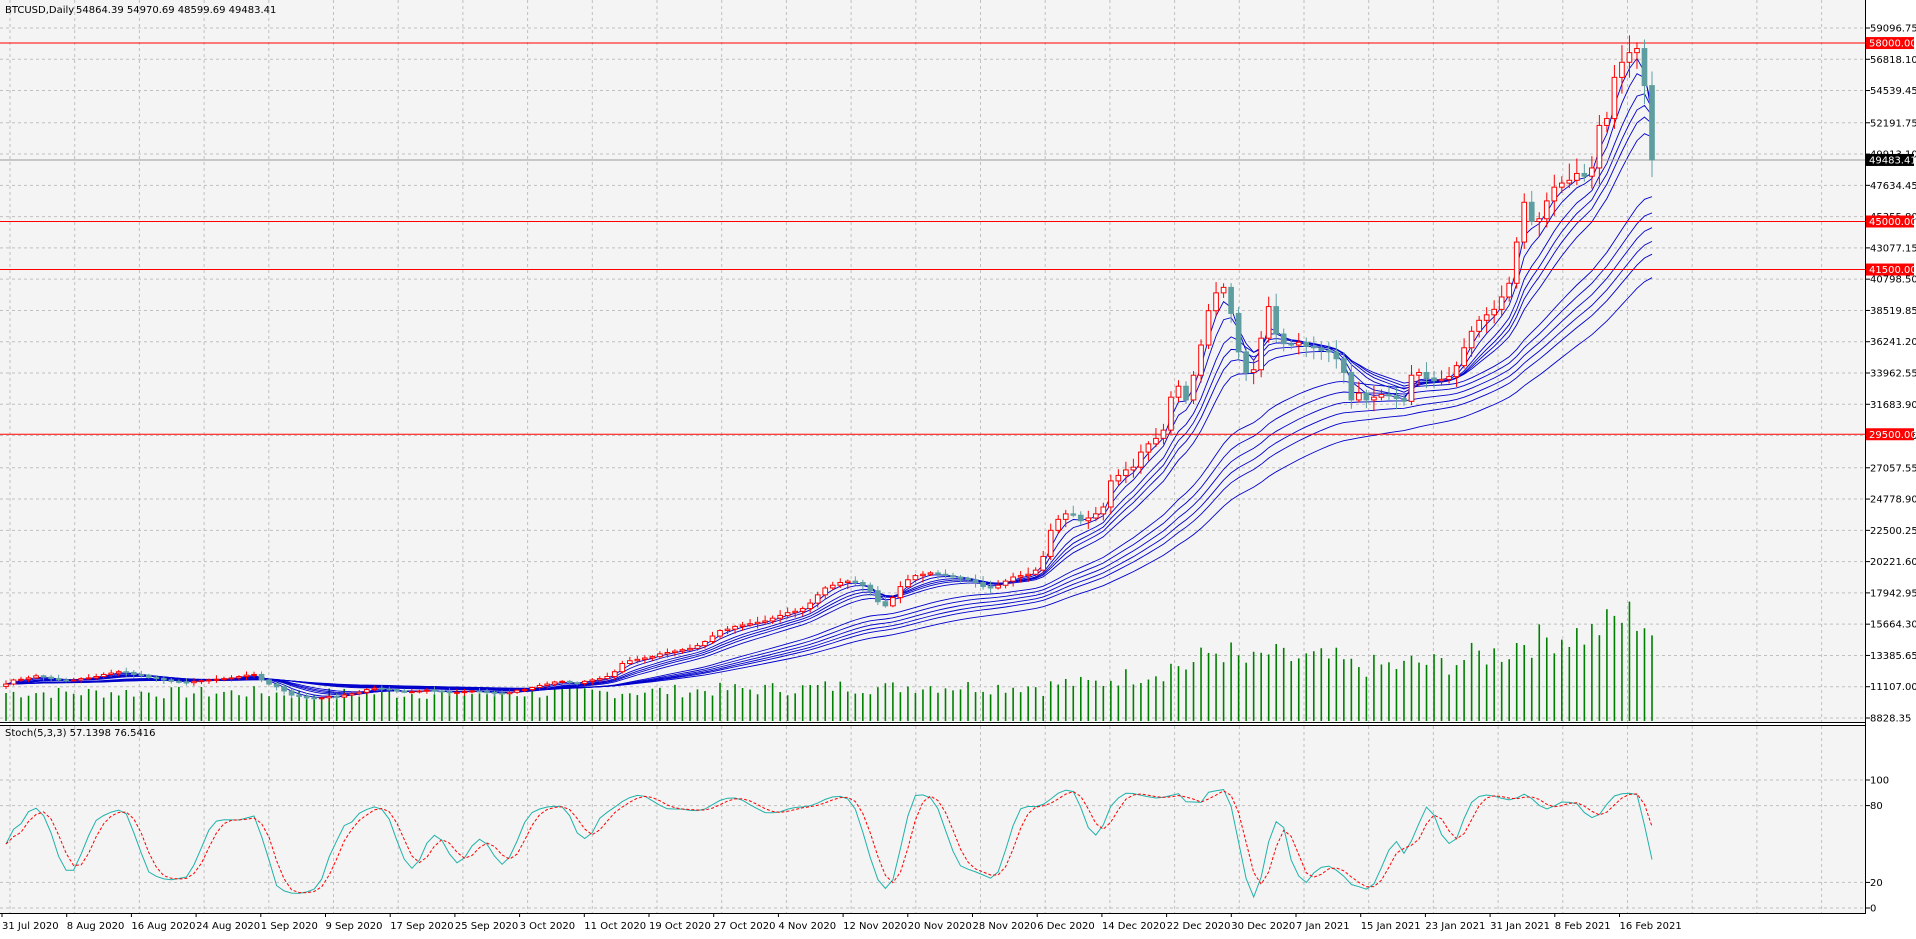 The image size is (1916, 939). What do you see at coordinates (1893, 468) in the screenshot?
I see `price-tick-label: 27057.55` at bounding box center [1893, 468].